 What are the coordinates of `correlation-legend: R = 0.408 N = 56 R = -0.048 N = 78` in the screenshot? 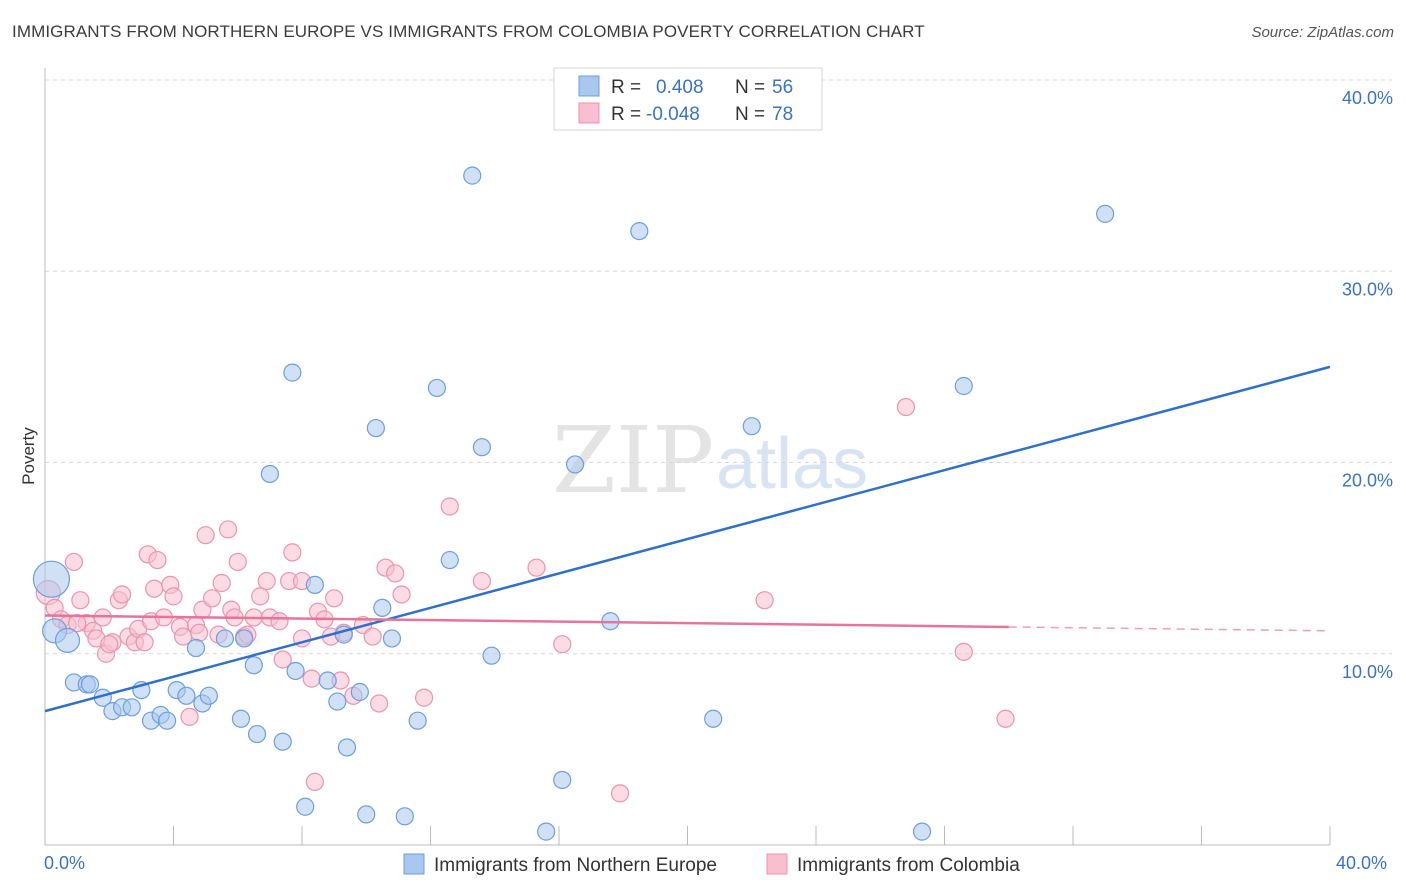 It's located at (688, 99).